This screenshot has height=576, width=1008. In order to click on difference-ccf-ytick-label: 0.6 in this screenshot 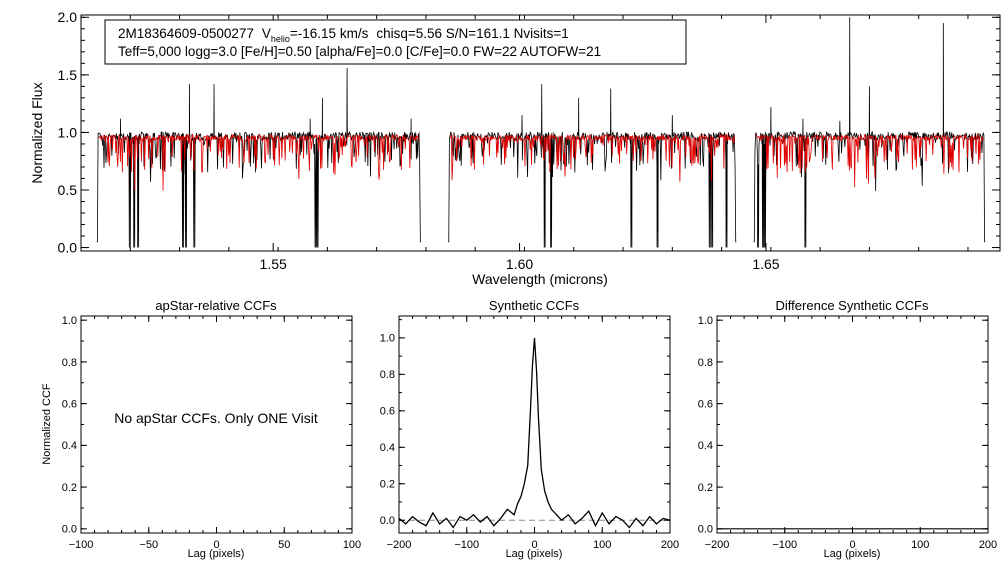, I will do `click(705, 404)`.